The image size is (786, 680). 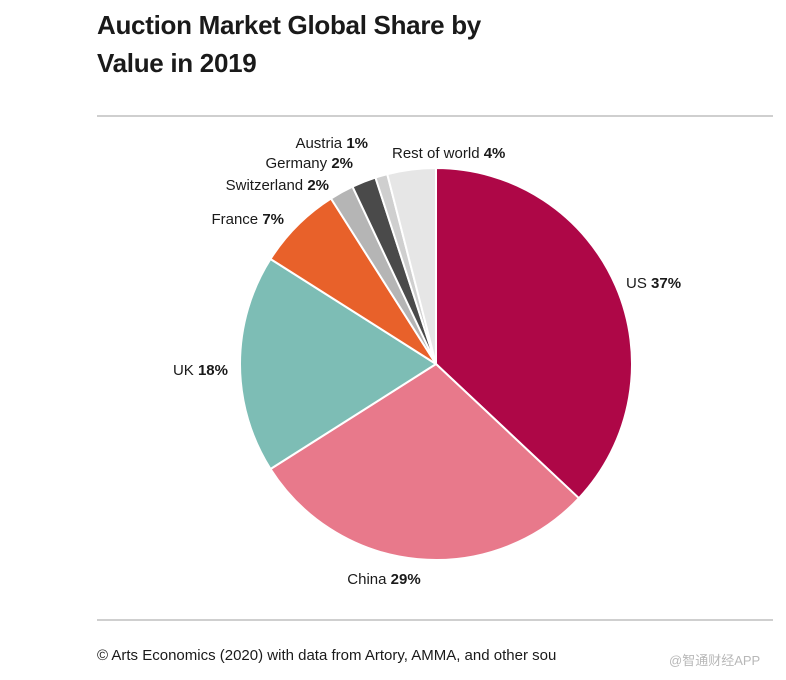 What do you see at coordinates (298, 163) in the screenshot?
I see `slice-label-name: Germany` at bounding box center [298, 163].